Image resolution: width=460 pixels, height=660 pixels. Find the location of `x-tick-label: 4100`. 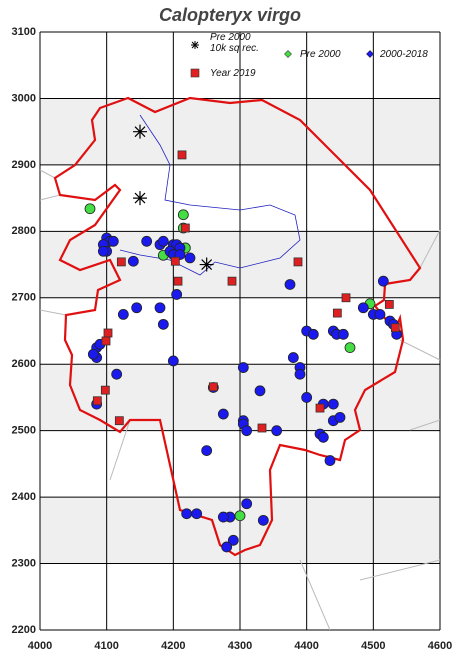

x-tick-label: 4100 is located at coordinates (106, 646).